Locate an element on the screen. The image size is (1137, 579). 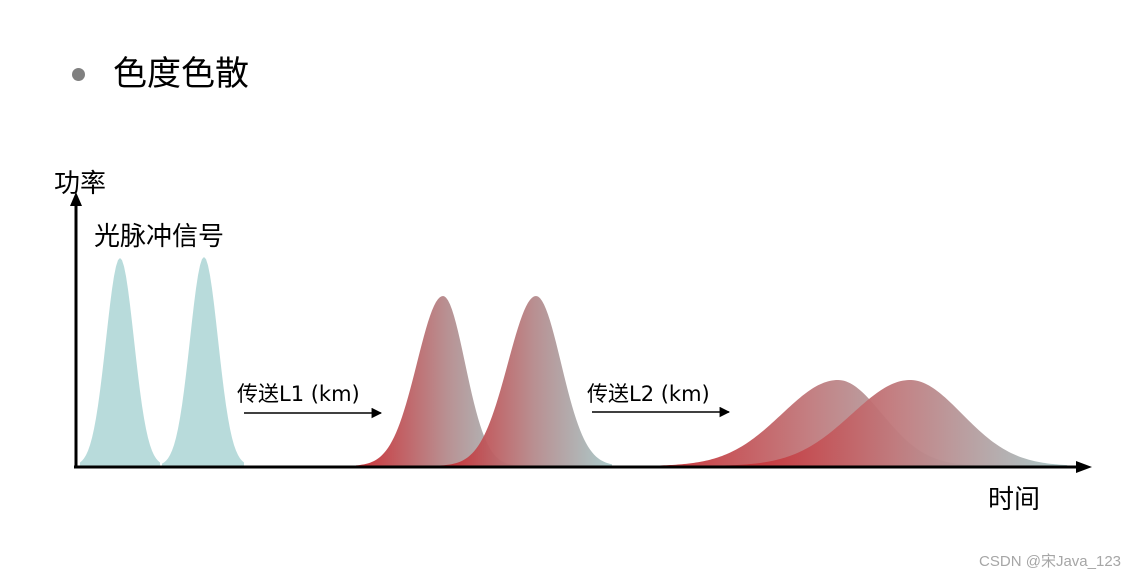
title-row: 色度色散 is located at coordinates (160, 74).